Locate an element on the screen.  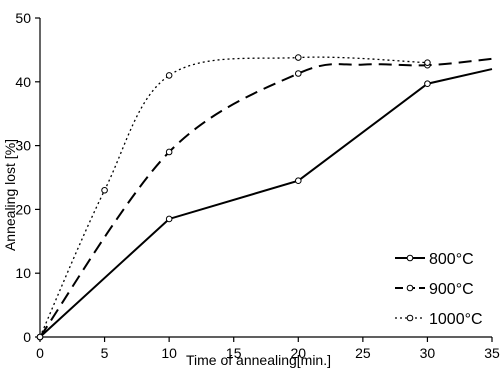
legend: 800°C 900°C 1000°C is located at coordinates (439, 289).